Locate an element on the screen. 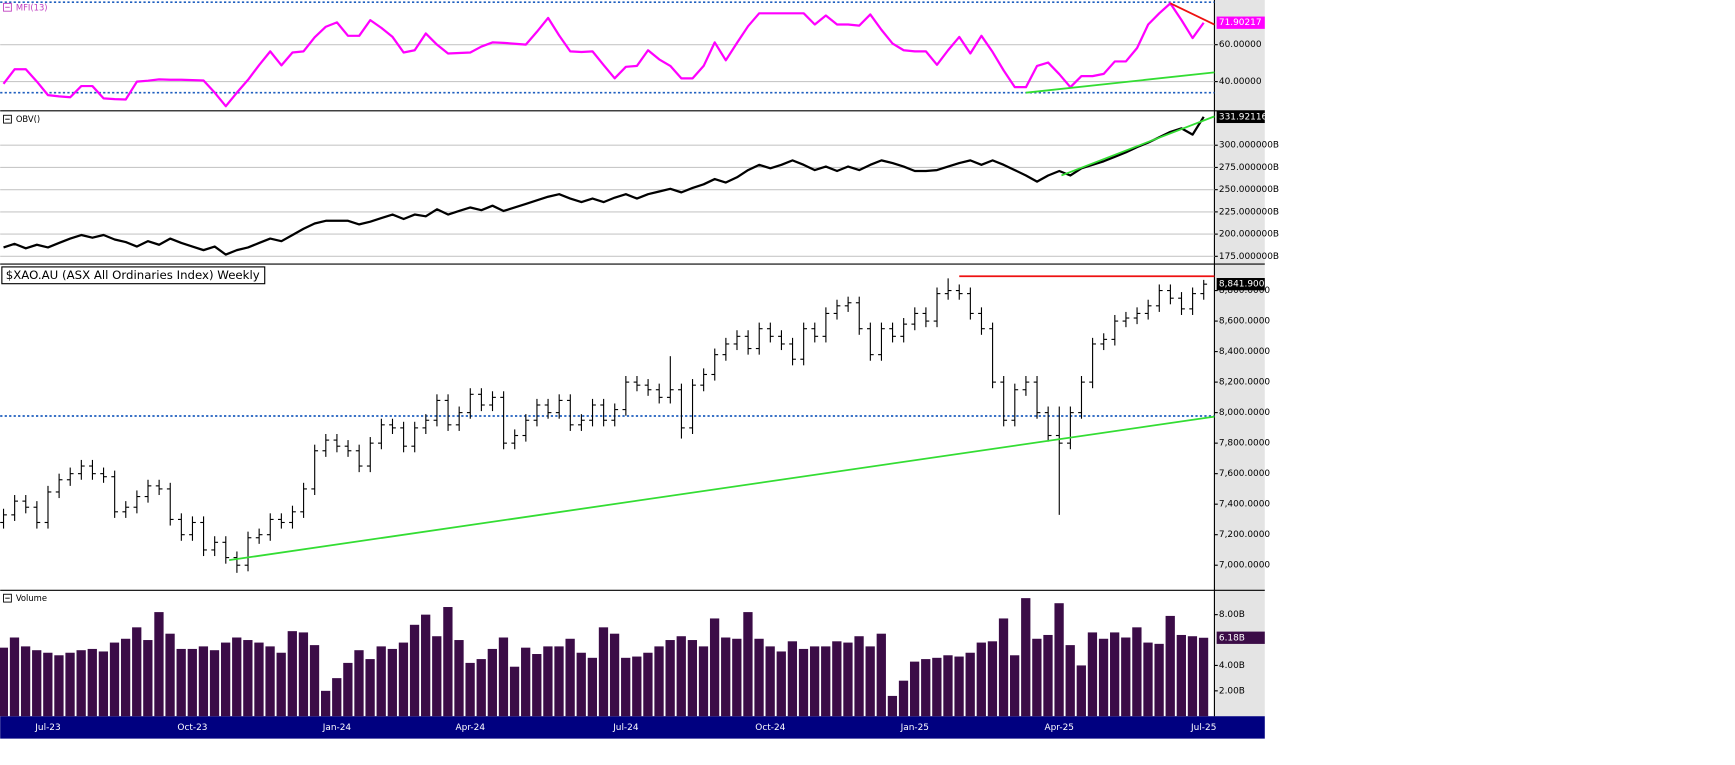  y-tick-label: 225.000000B is located at coordinates (1249, 212).